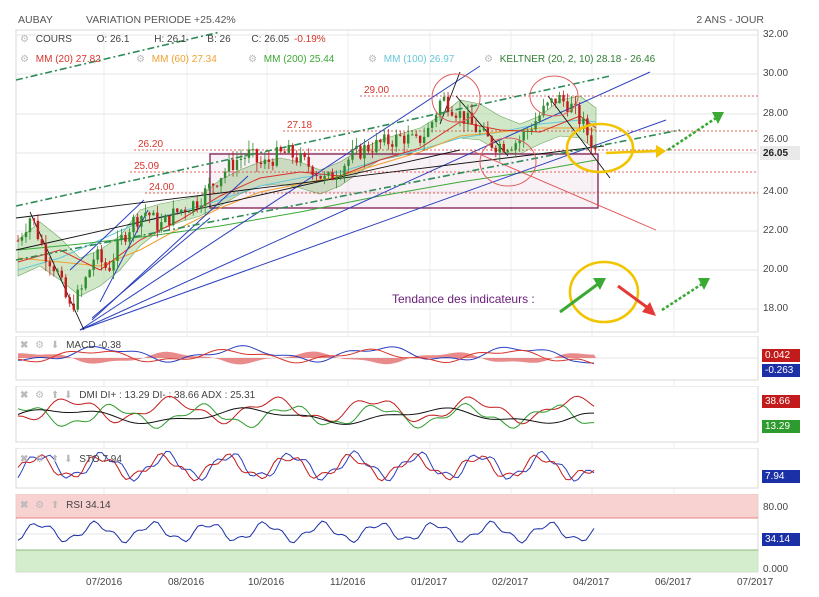 The width and height of the screenshot is (819, 597). What do you see at coordinates (291, 59) in the screenshot?
I see `legend-mm200: ⚙ MM (200) 25.44` at bounding box center [291, 59].